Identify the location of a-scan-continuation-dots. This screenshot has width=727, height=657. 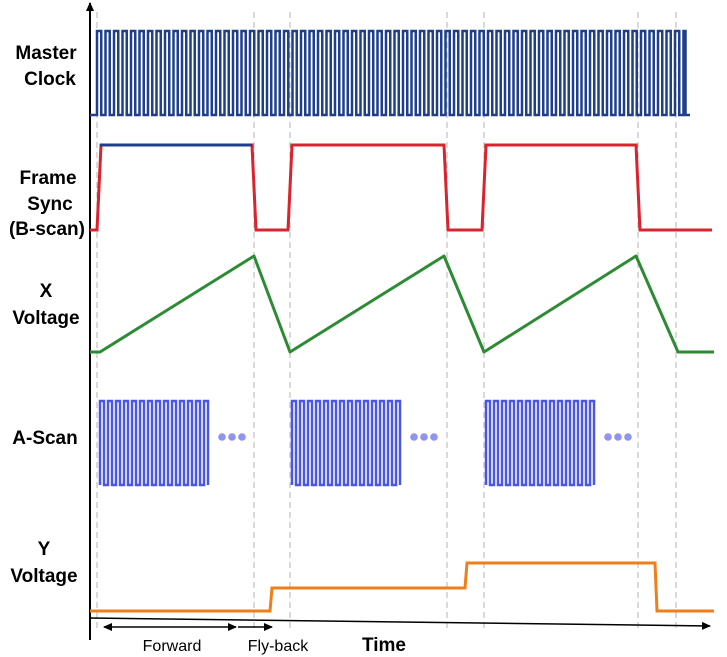
(425, 437).